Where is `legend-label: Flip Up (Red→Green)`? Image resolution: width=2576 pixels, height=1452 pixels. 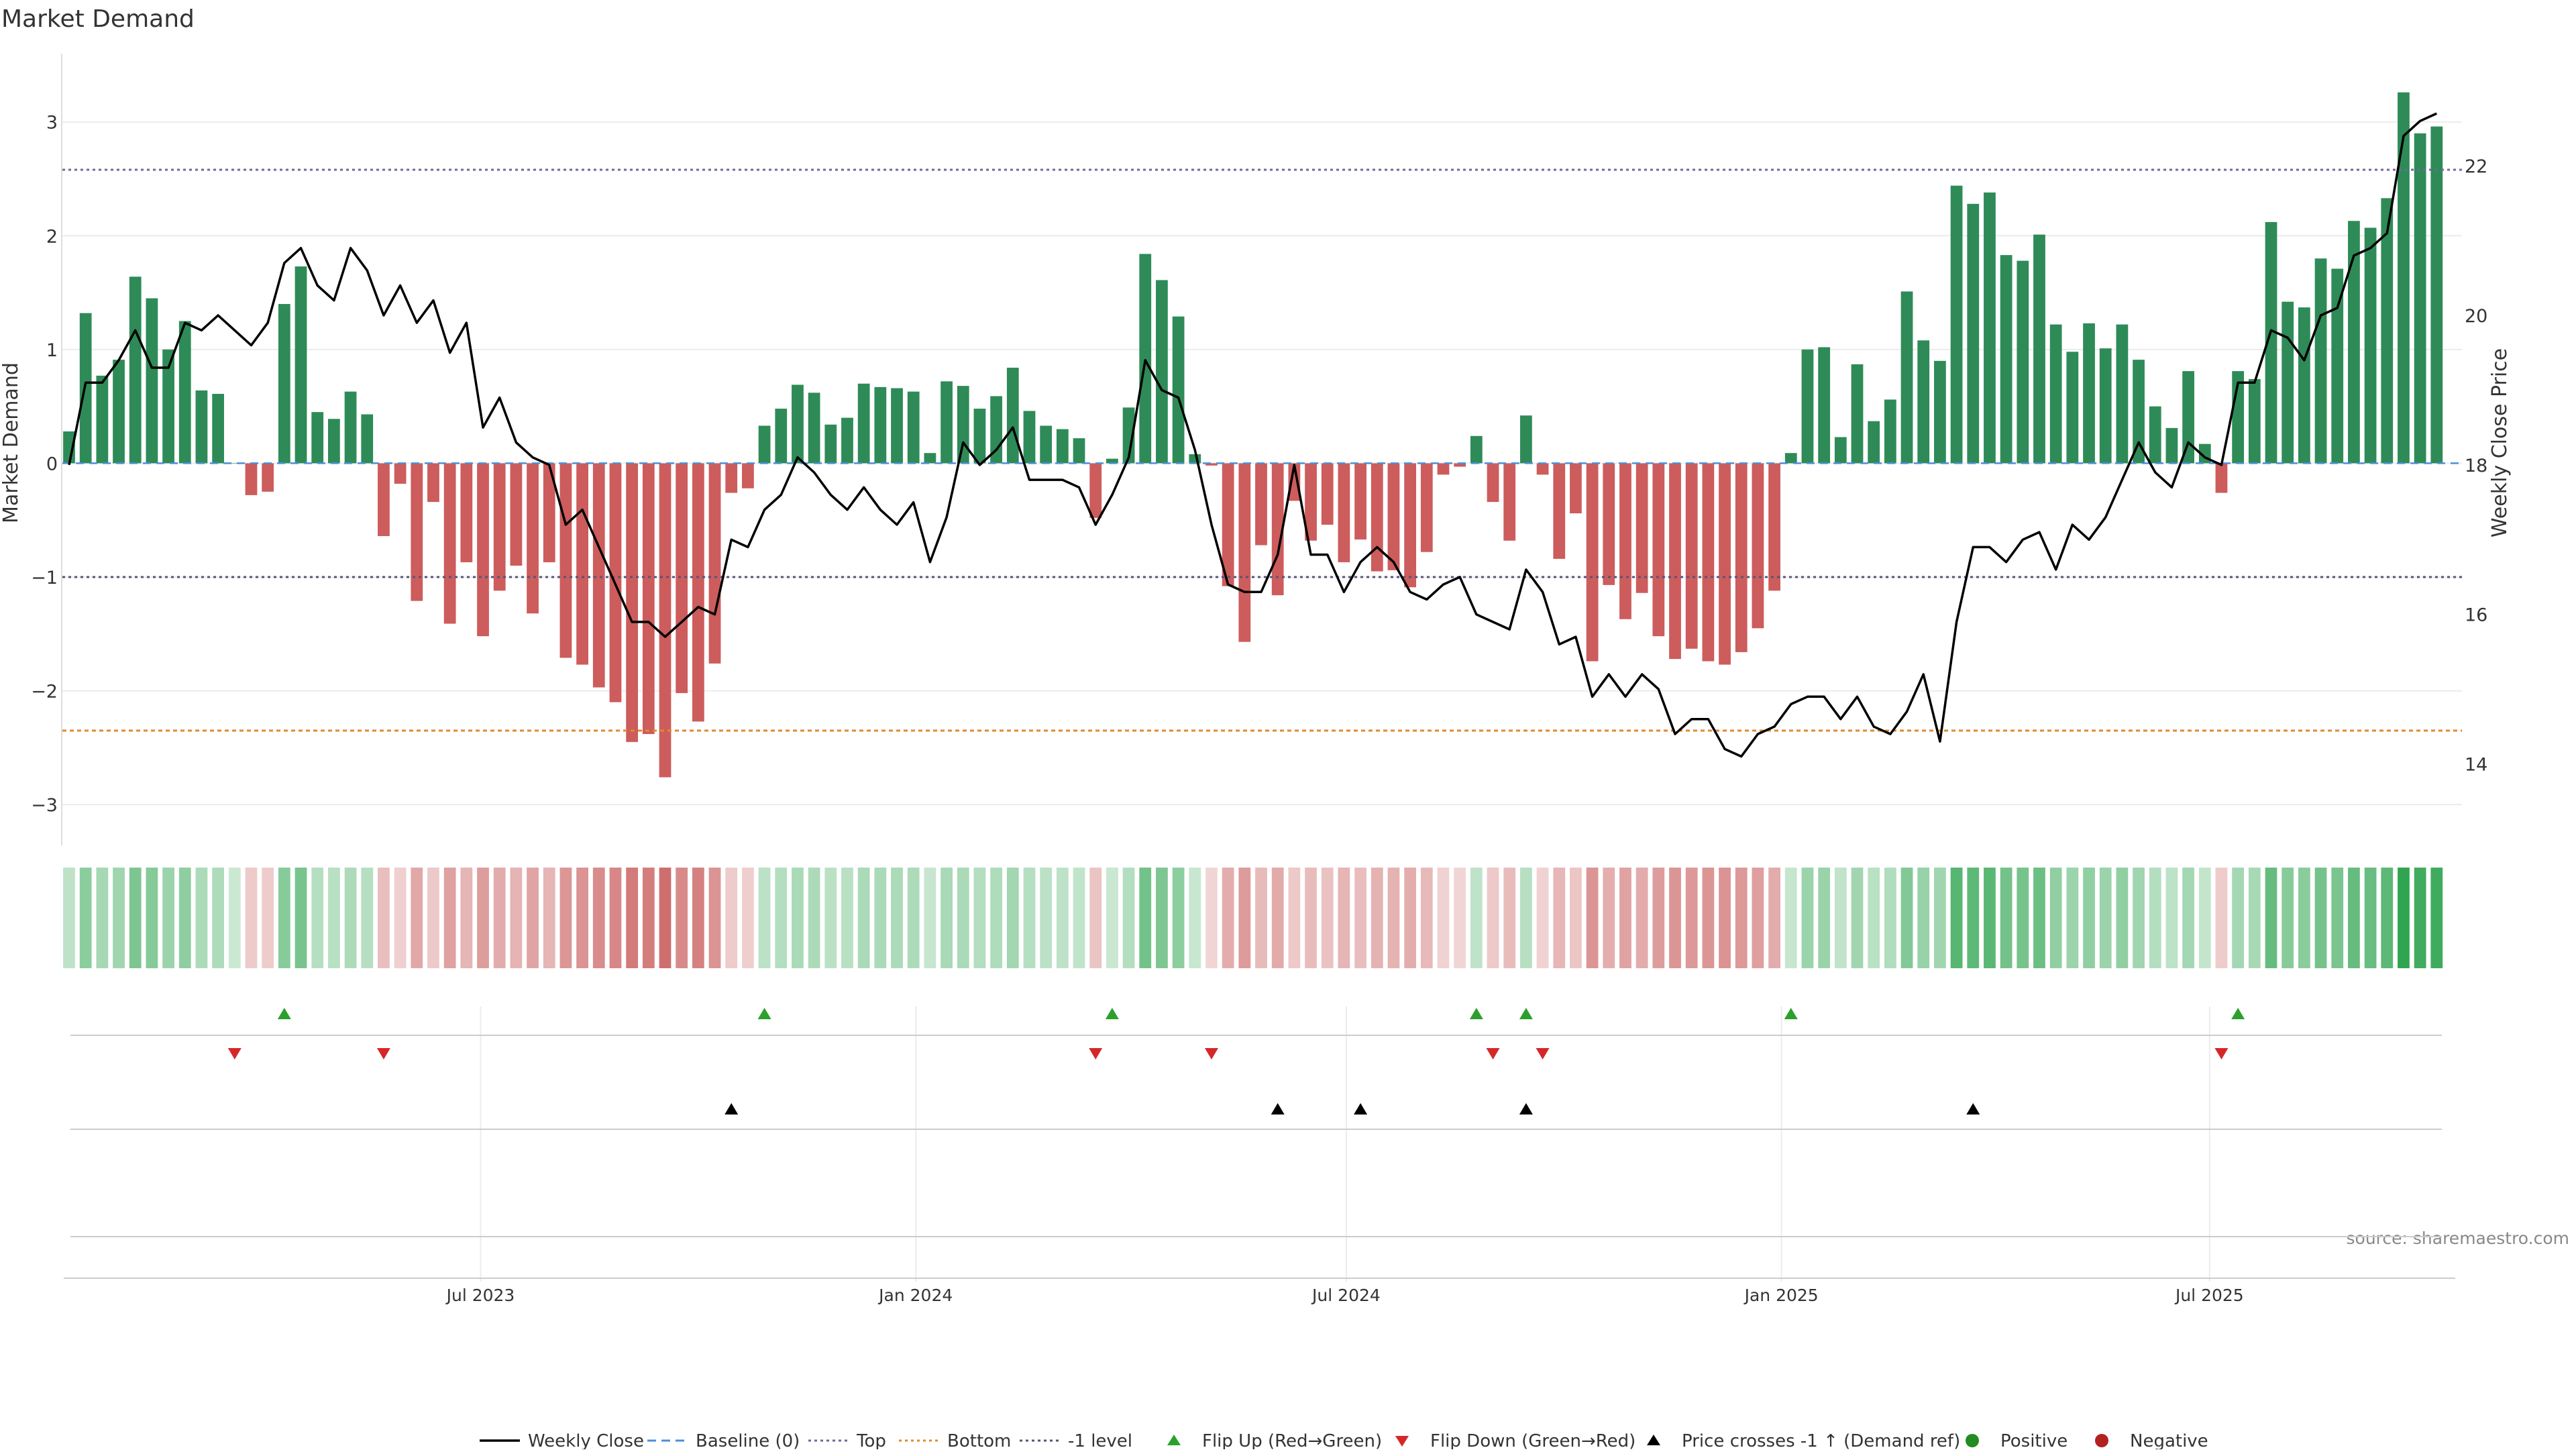
legend-label: Flip Up (Red→Green) is located at coordinates (1292, 1440).